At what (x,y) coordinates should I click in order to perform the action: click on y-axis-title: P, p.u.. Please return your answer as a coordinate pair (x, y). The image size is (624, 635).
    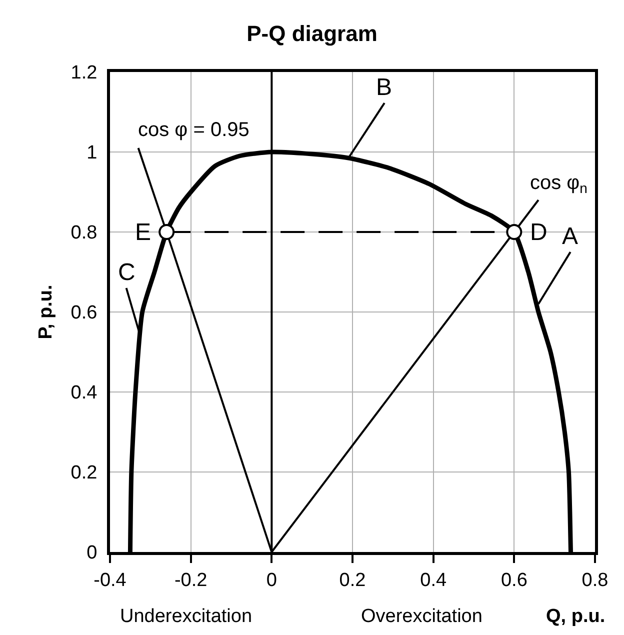
    Looking at the image, I should click on (46, 312).